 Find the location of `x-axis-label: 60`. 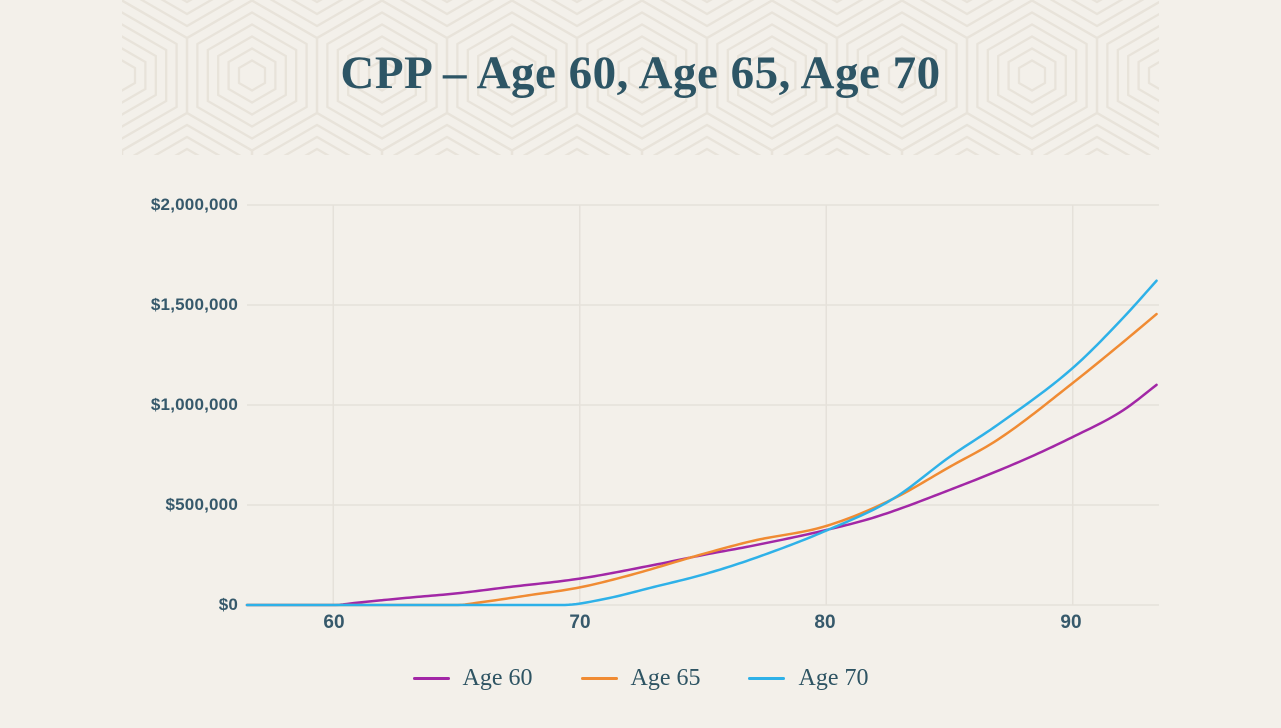

x-axis-label: 60 is located at coordinates (334, 622).